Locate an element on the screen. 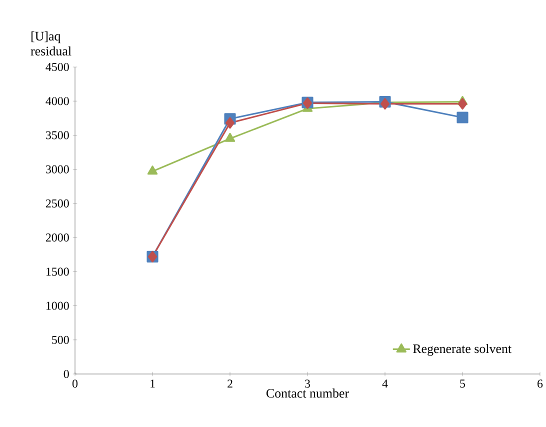  x-tick-label: 2 is located at coordinates (230, 384).